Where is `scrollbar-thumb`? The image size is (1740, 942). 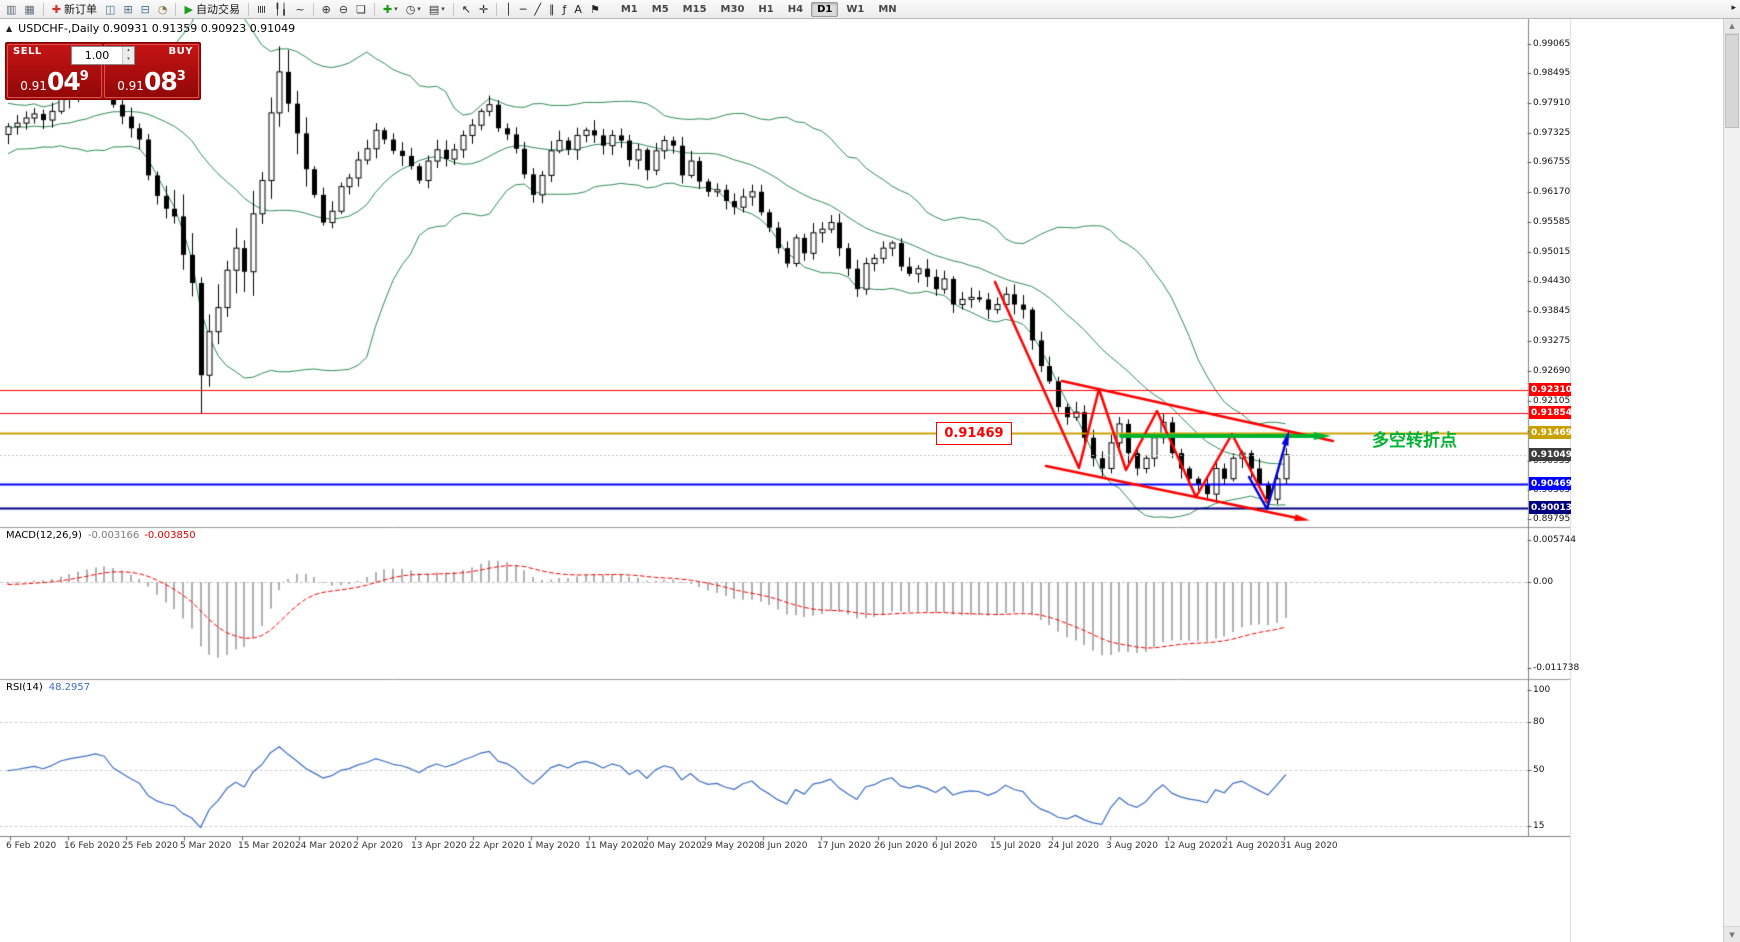
scrollbar-thumb is located at coordinates (1732, 81).